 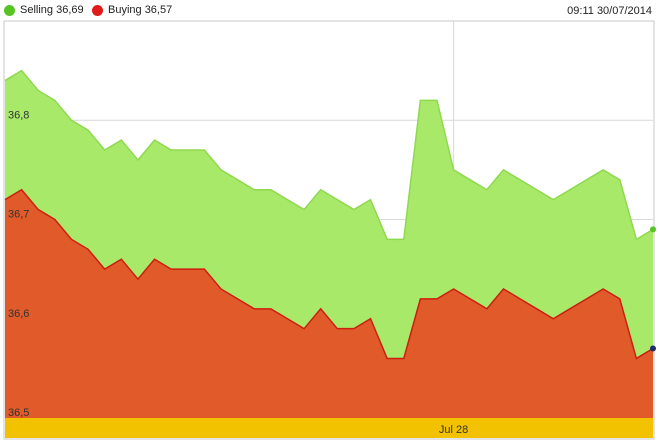 What do you see at coordinates (18, 215) in the screenshot?
I see `y-tick-label: 36,7` at bounding box center [18, 215].